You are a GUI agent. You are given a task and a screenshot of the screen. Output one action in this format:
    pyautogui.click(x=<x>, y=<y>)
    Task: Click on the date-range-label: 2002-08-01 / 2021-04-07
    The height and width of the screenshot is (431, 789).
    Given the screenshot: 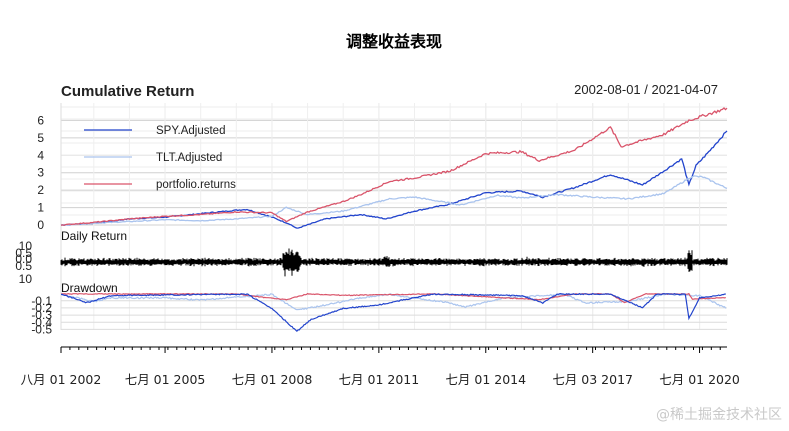 What is the action you would take?
    pyautogui.click(x=646, y=89)
    